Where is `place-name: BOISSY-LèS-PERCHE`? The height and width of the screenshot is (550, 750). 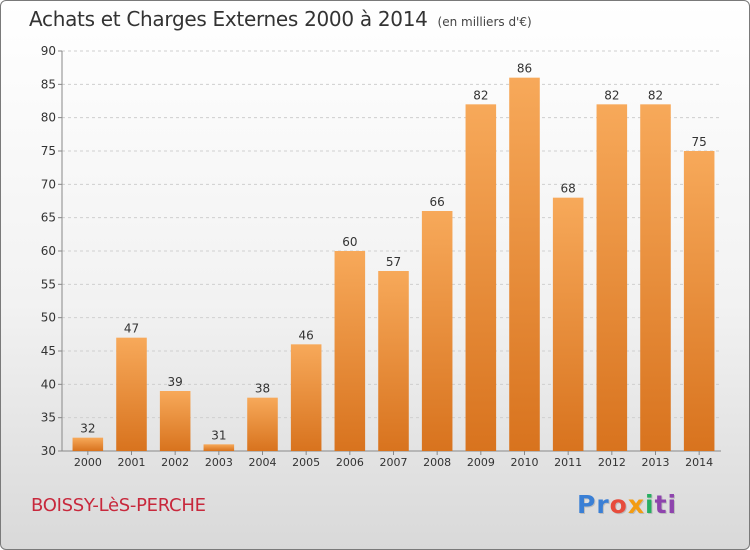
place-name: BOISSY-LèS-PERCHE is located at coordinates (118, 505).